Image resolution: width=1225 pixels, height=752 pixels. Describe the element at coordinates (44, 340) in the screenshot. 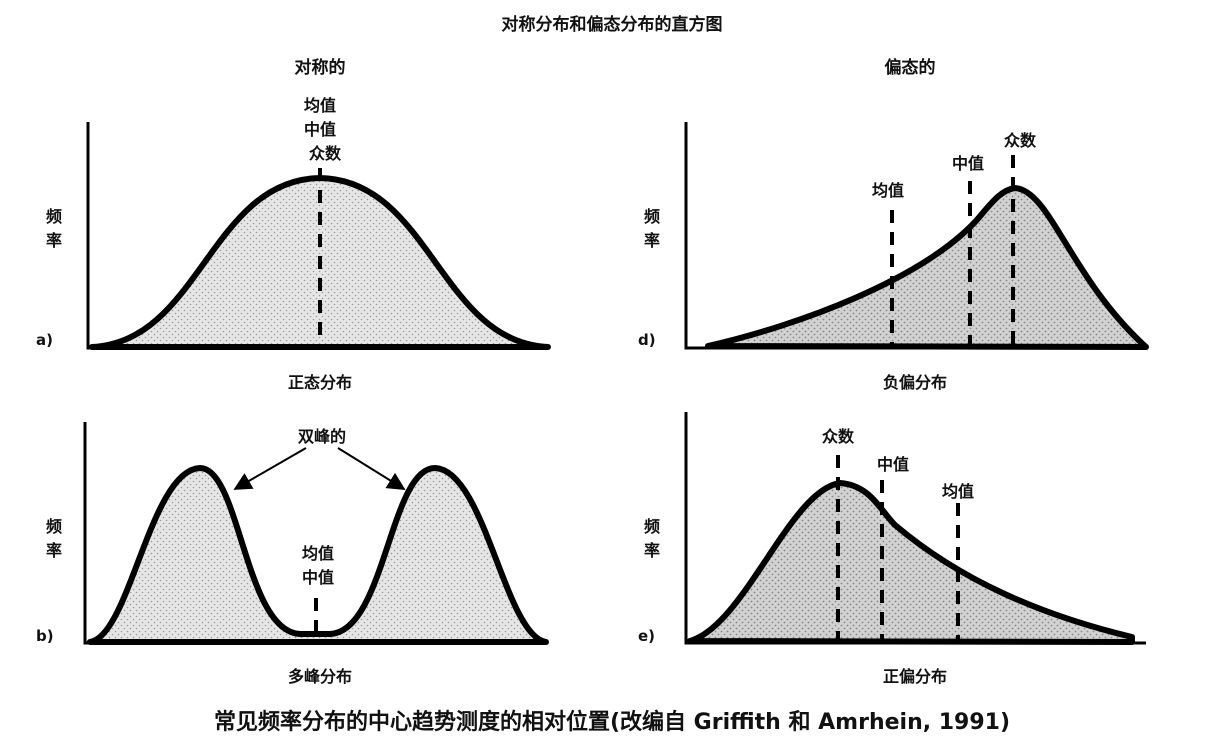

I see `panel-a-letter: a)` at that location.